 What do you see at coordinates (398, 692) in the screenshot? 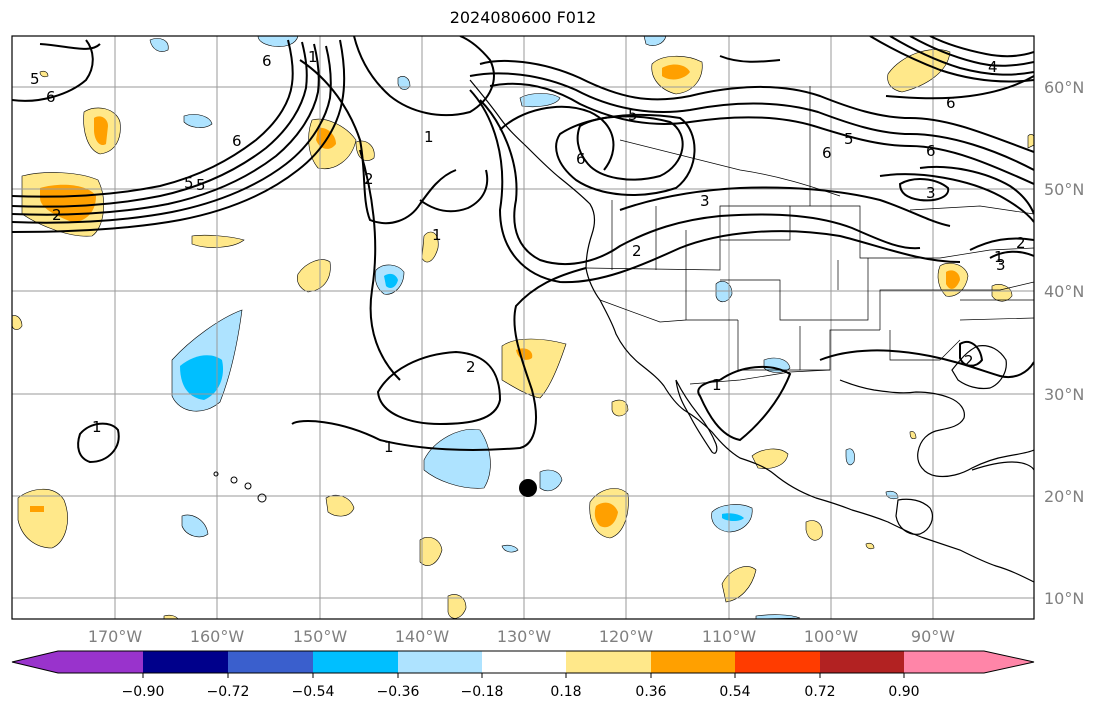
I see `colorbar-tick-label: −0.36` at bounding box center [398, 692].